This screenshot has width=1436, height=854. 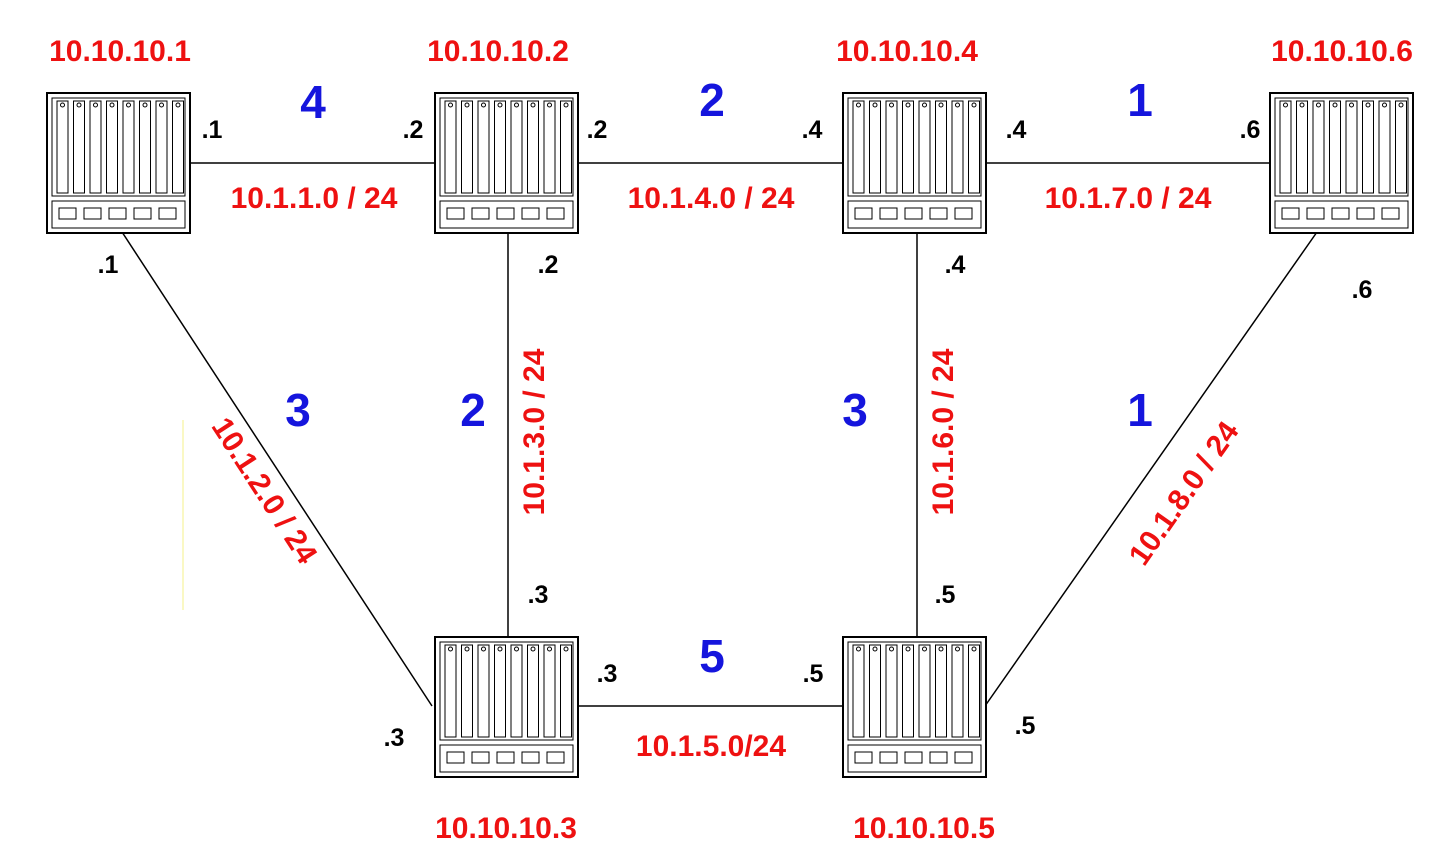 I want to click on cost-label-l3: 2, so click(x=473, y=410).